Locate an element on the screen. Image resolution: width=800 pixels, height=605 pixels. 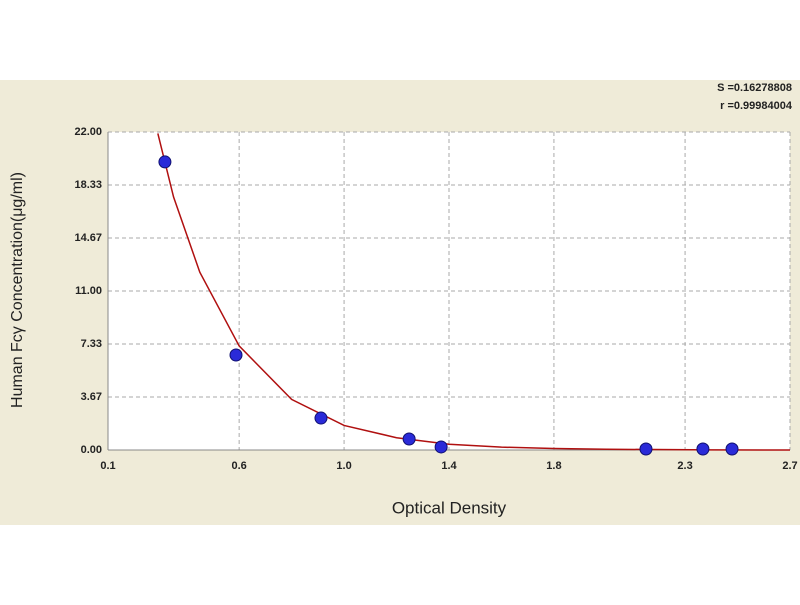
x-axis-label: Optical Density is located at coordinates (449, 507).